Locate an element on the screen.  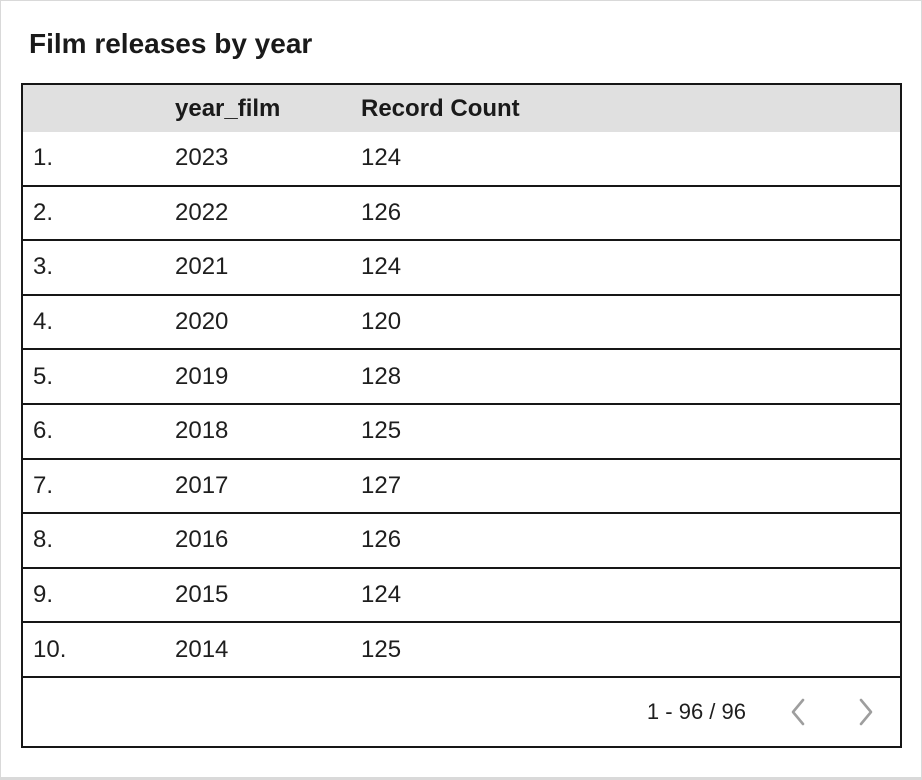
chevron-right-icon is located at coordinates (866, 712).